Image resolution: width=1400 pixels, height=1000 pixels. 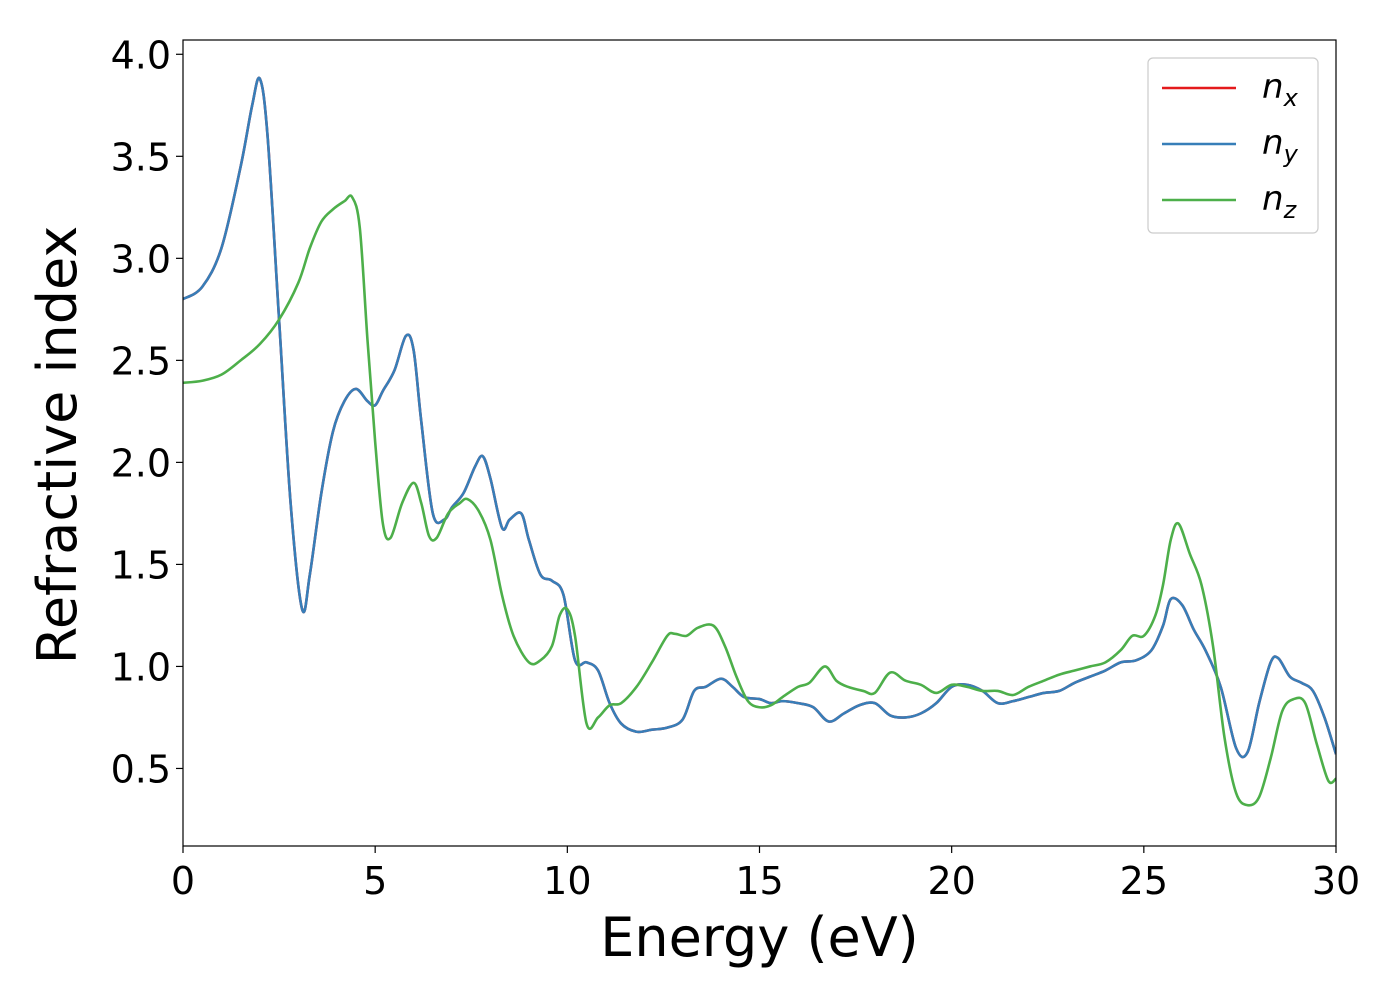 I want to click on legend: nx ny nz, so click(x=1233, y=145).